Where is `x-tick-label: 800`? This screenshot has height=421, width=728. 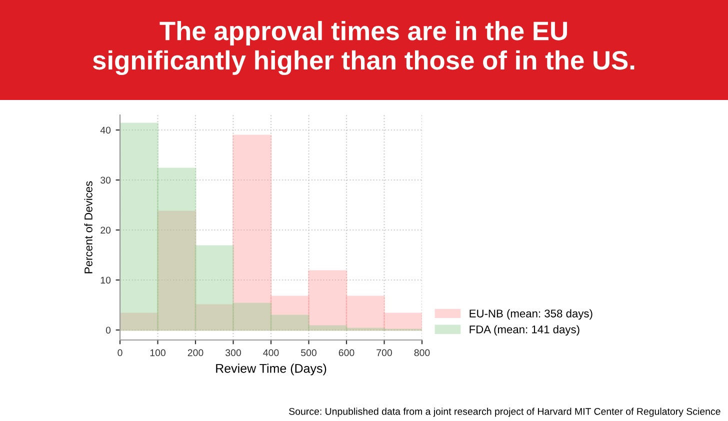 x-tick-label: 800 is located at coordinates (422, 352).